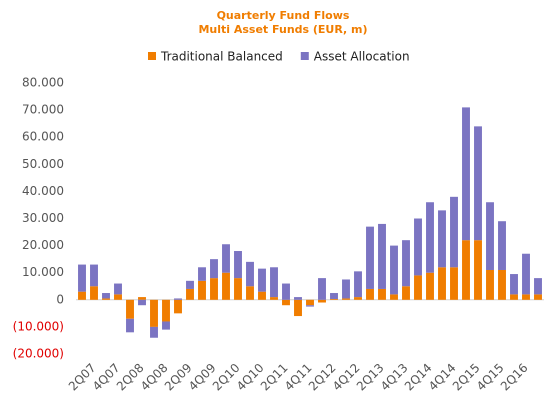 This screenshot has width=560, height=407. What do you see at coordinates (60, 299) in the screenshot?
I see `y-tick-label: 0` at bounding box center [60, 299].